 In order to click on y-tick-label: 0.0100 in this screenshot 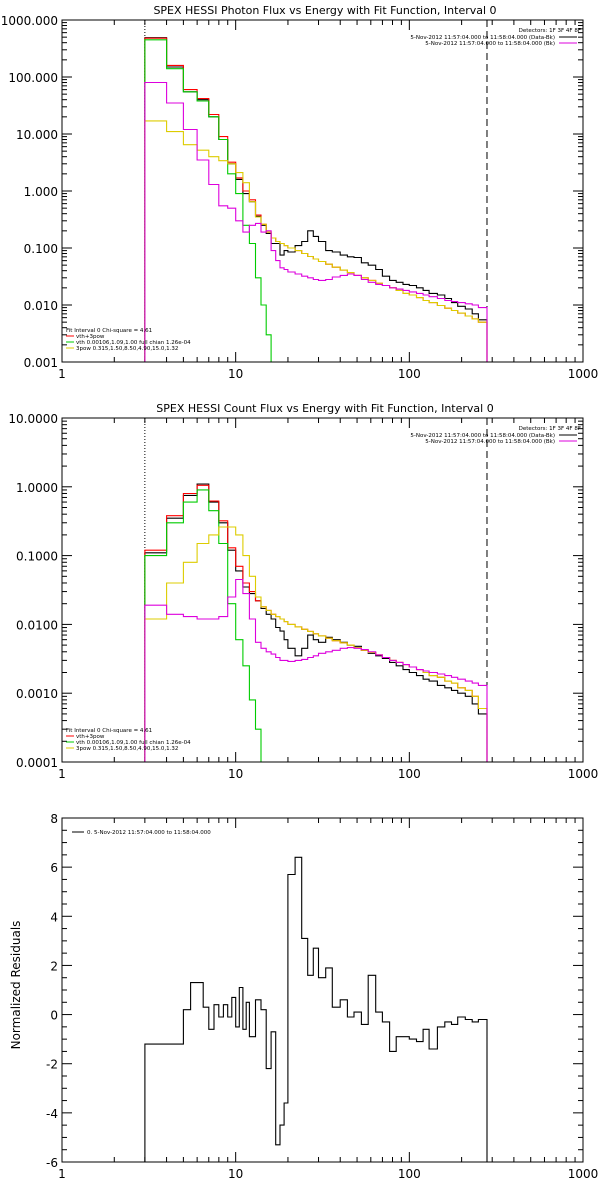, I will do `click(37, 625)`.